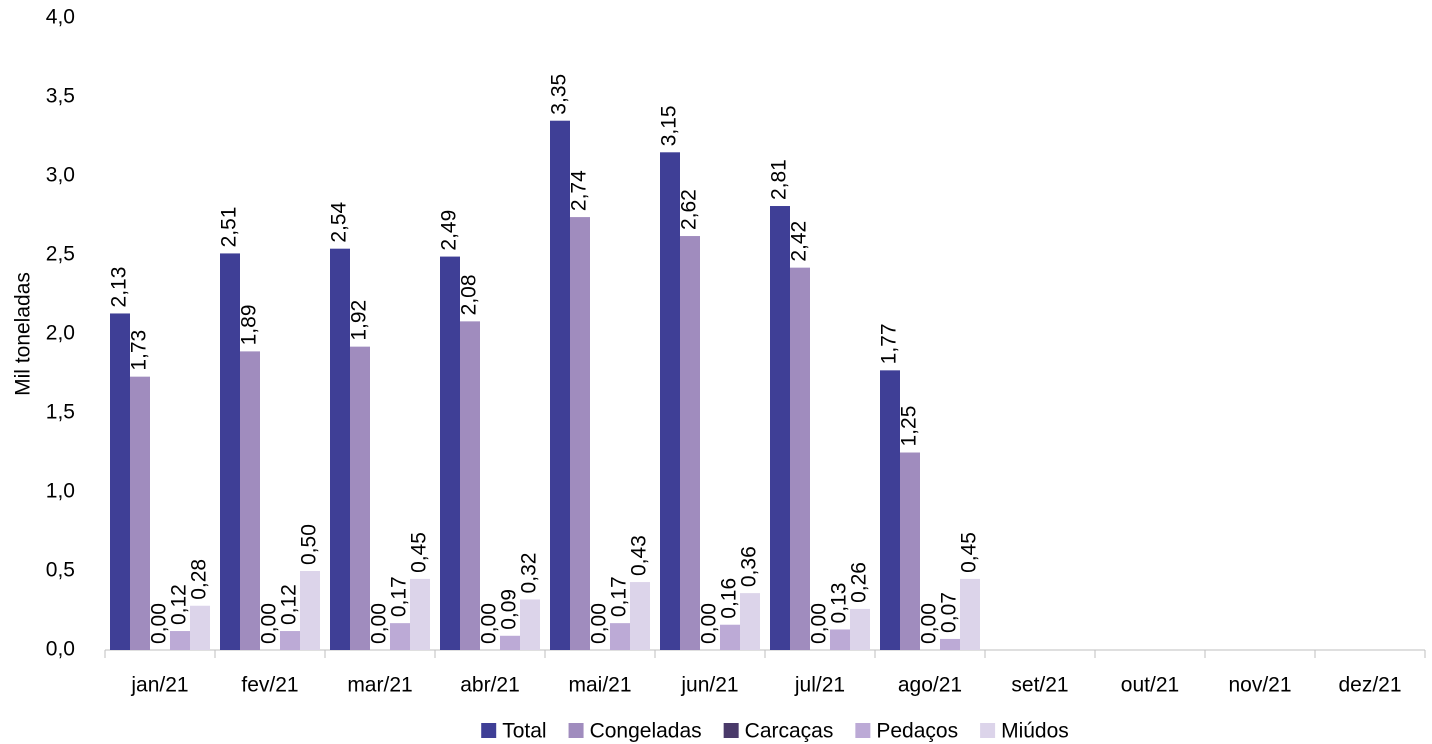  Describe the element at coordinates (639, 555) in the screenshot. I see `data-label: 0,43` at that location.